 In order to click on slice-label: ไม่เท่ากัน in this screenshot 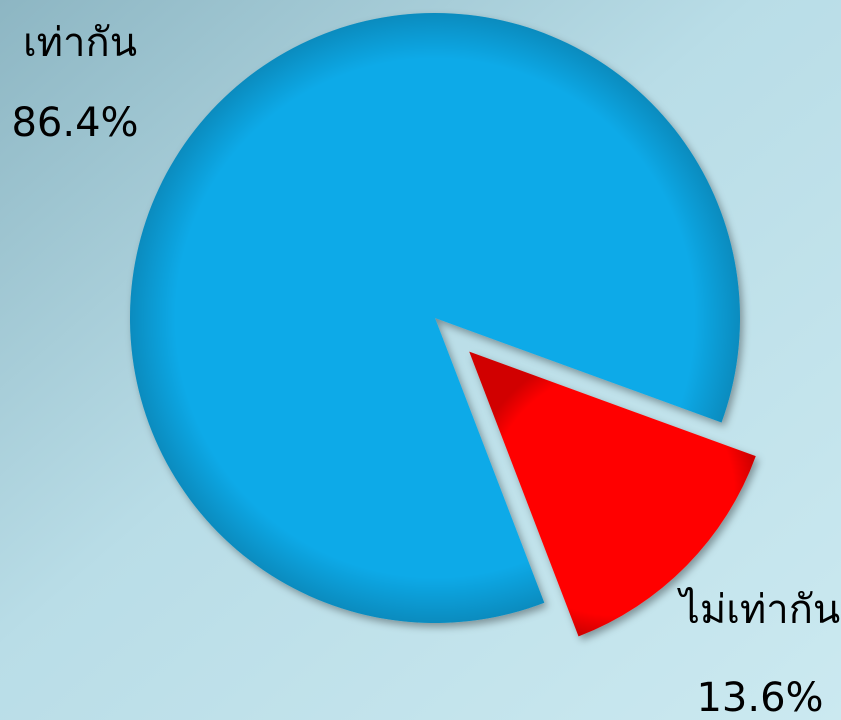, I will do `click(759, 610)`.